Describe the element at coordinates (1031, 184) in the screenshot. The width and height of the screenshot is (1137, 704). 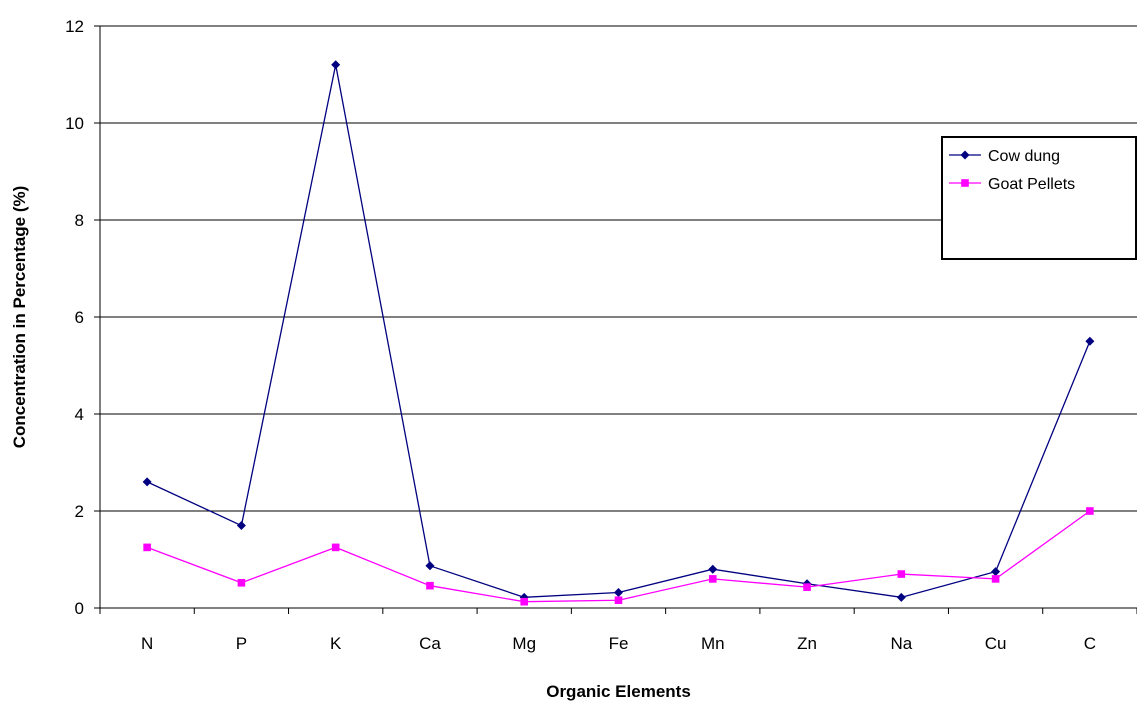
I see `legend-label: Goat Pellets` at that location.